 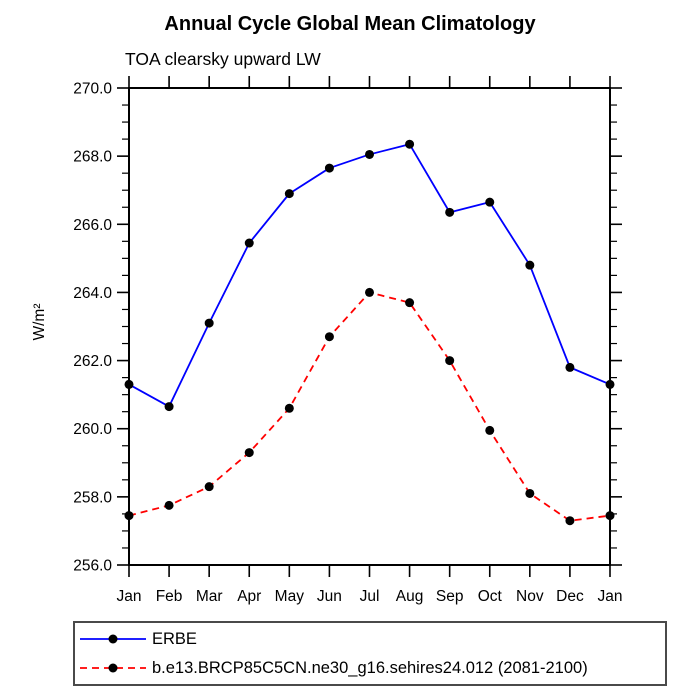 I want to click on x-tick-label: May, so click(x=290, y=596).